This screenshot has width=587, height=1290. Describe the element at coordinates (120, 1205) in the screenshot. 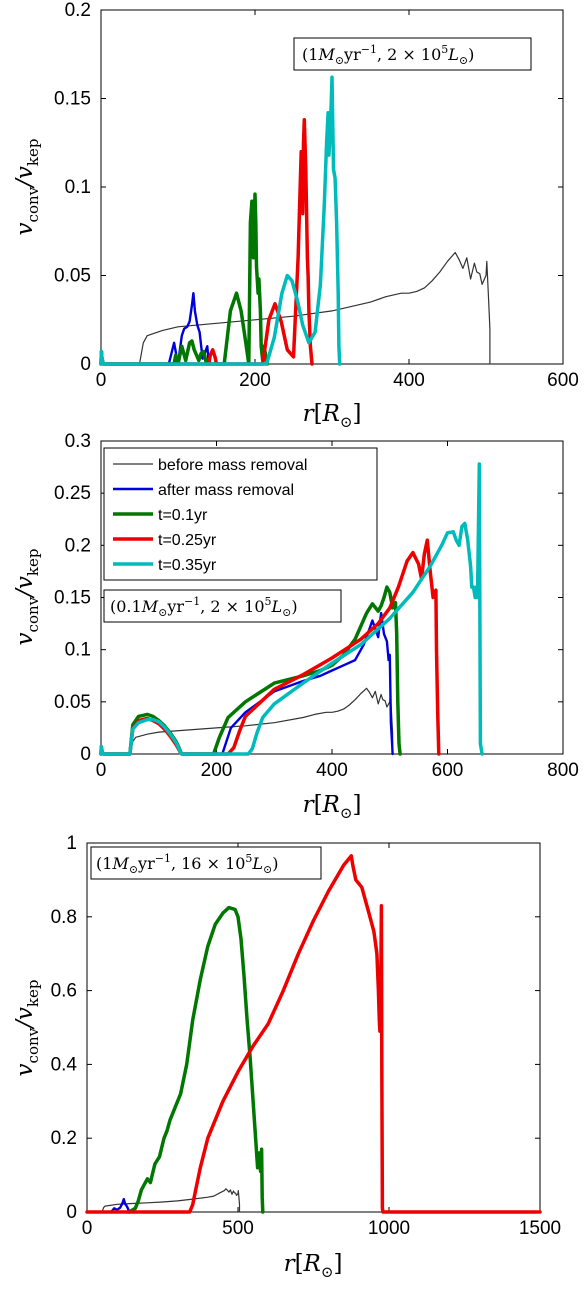

I see `series-line-after` at that location.